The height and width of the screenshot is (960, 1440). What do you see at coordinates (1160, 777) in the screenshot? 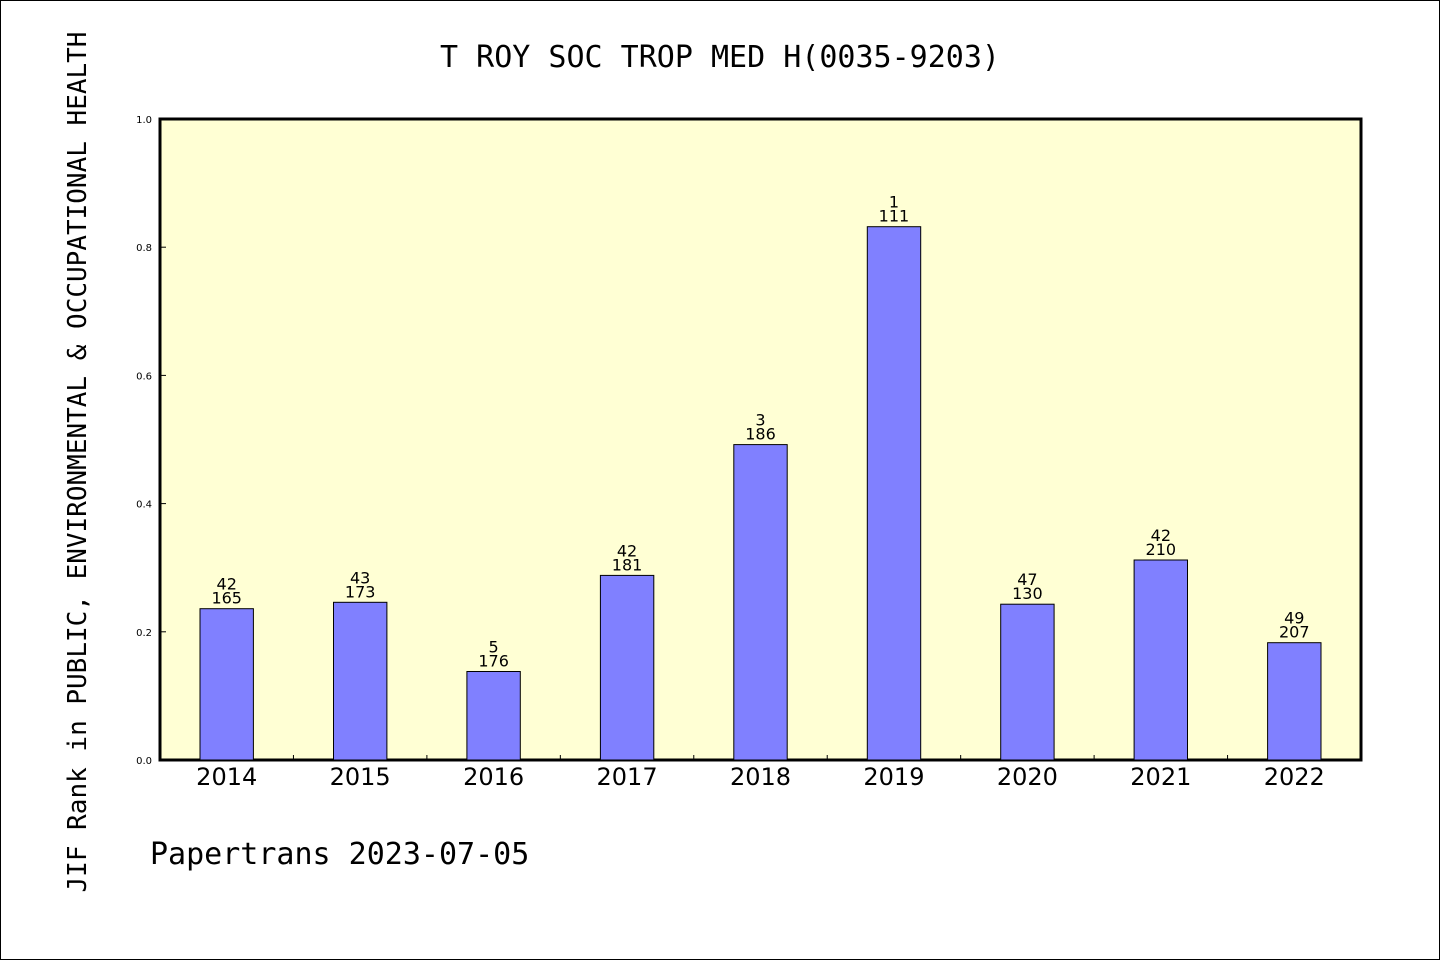
I see `x-tick-label: 2021` at bounding box center [1160, 777].